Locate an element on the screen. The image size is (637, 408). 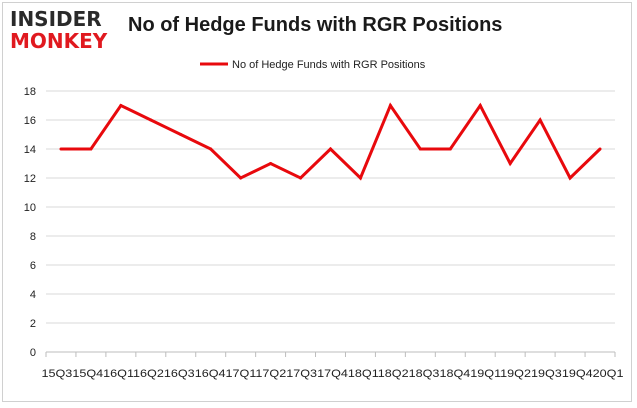
y-tick-label: 4 is located at coordinates (33, 295).